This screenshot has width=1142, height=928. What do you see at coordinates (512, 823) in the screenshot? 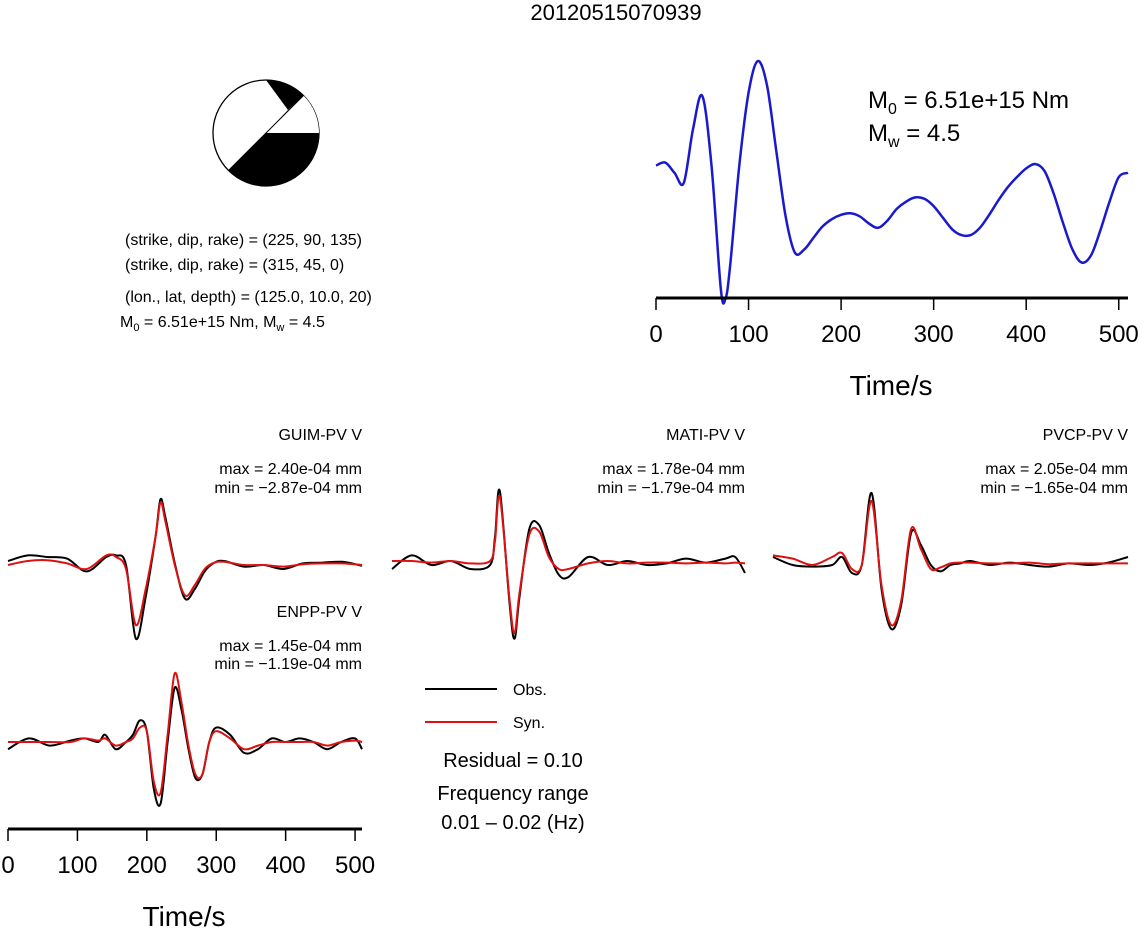
I see `frequency-range-value: 0.01 – 0.02 (Hz)` at bounding box center [512, 823].